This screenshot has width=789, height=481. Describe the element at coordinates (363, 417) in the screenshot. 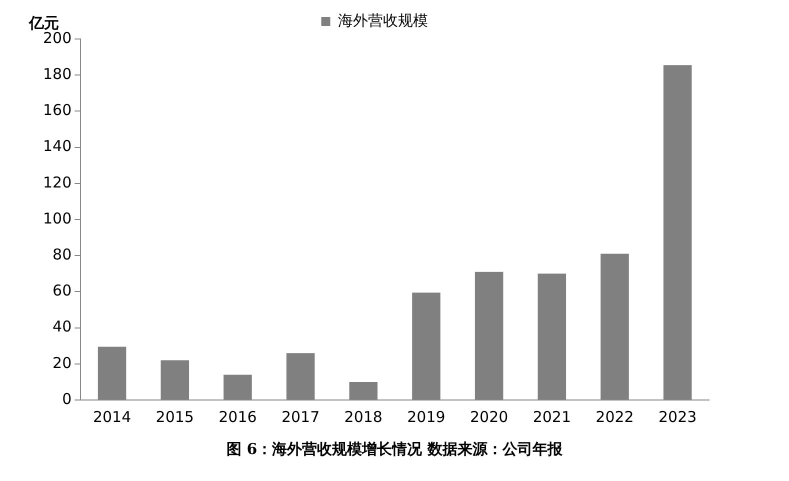

I see `x-tick-label: 2018` at that location.